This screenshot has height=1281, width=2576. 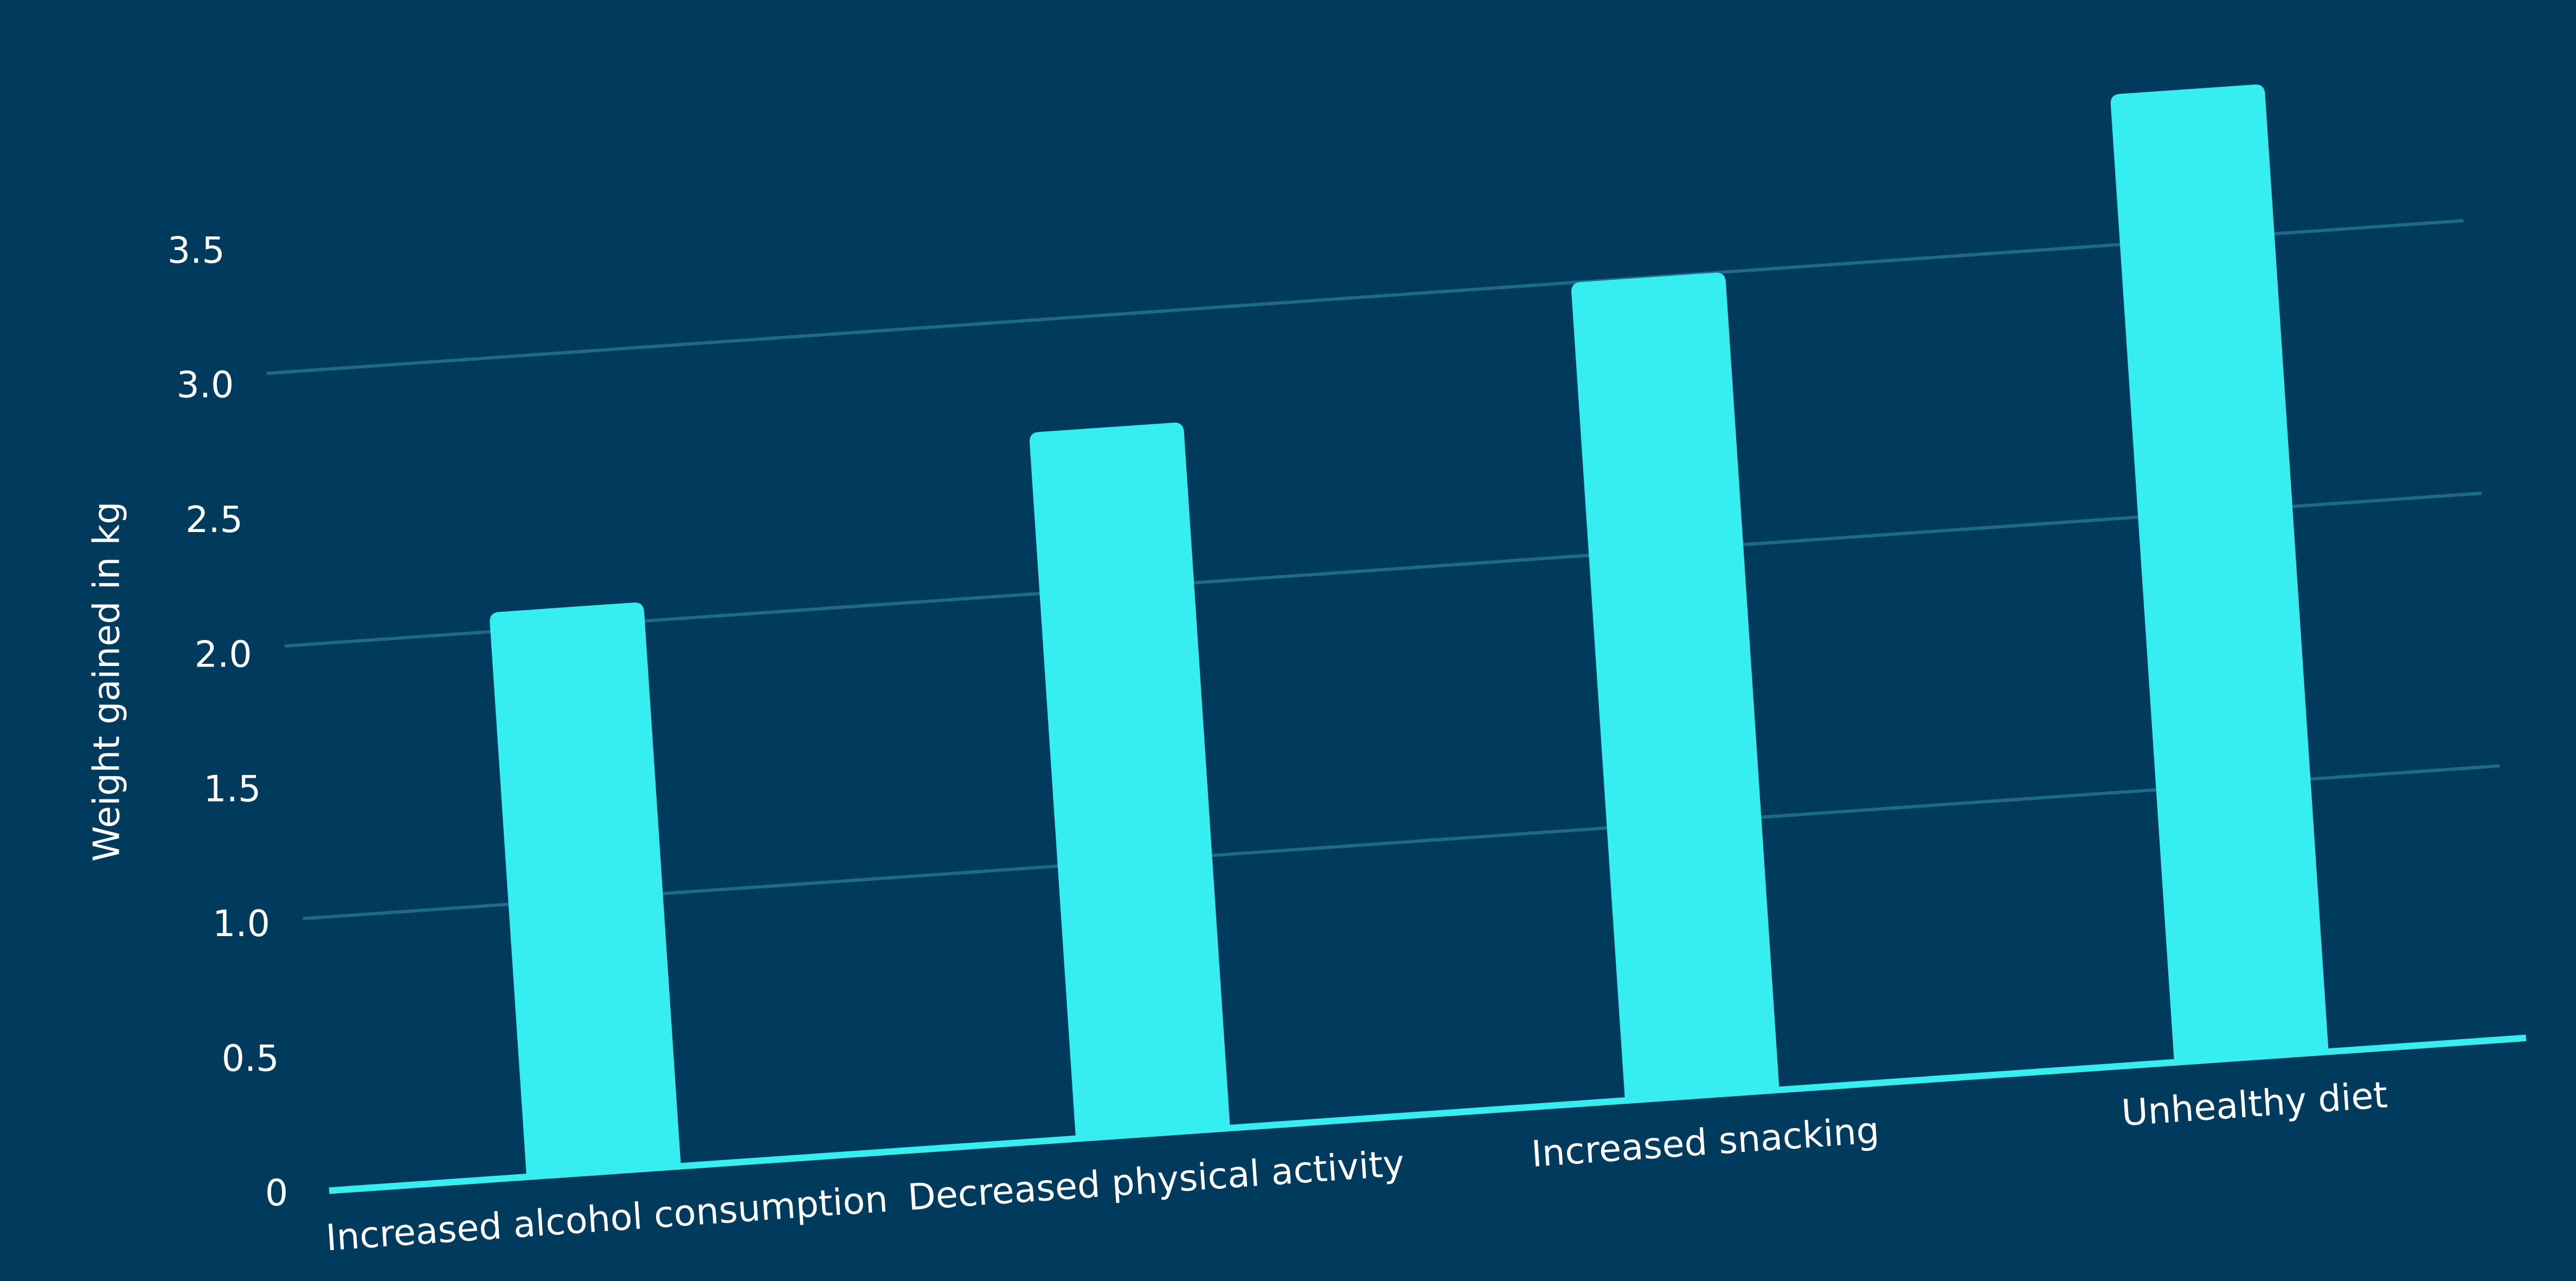 I want to click on x-axis-line, so click(x=1428, y=1114).